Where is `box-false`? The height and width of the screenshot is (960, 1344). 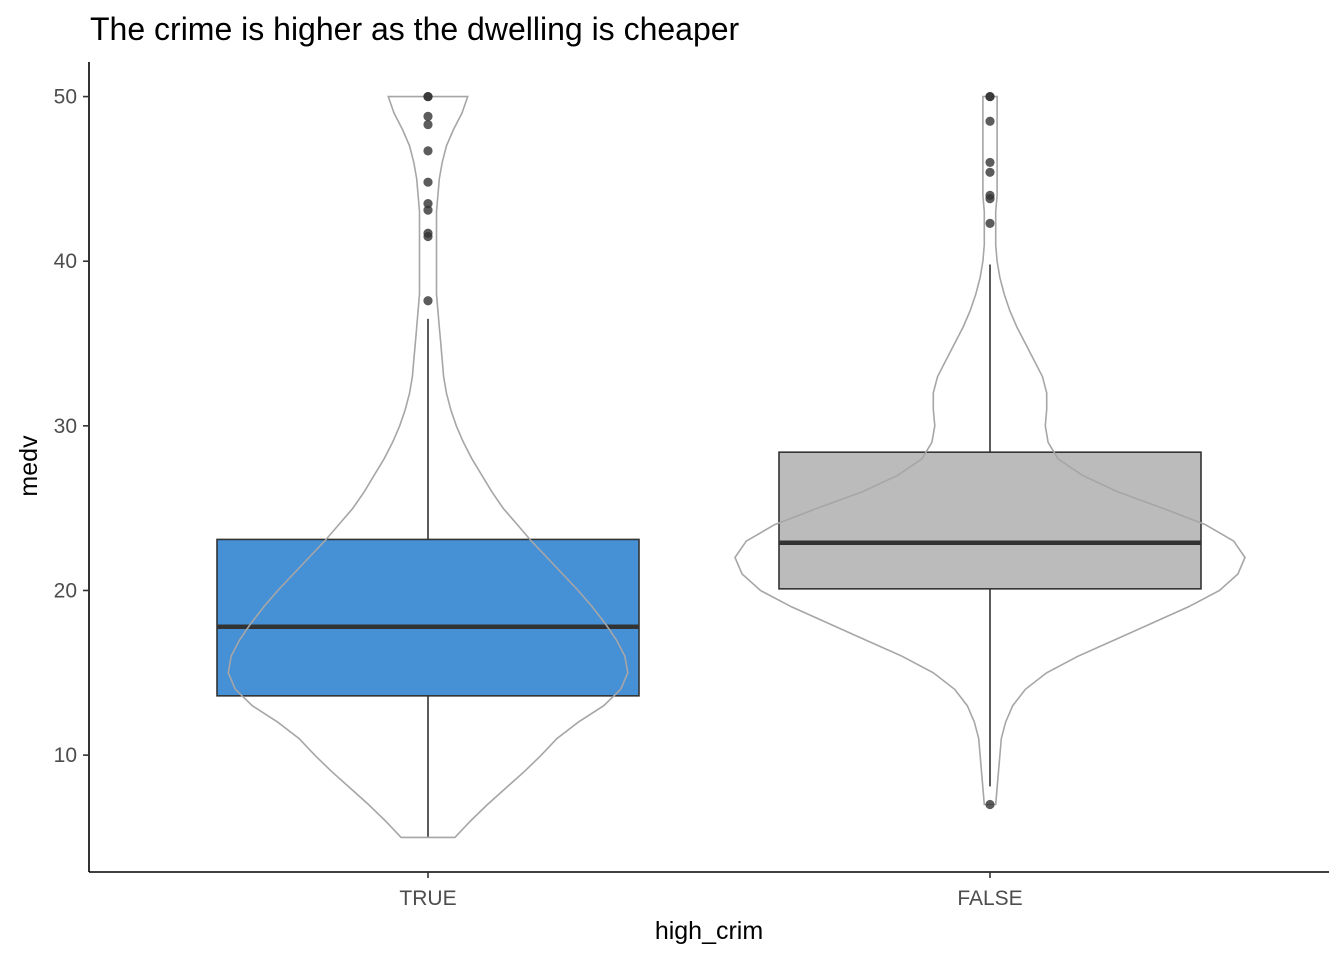 box-false is located at coordinates (990, 520).